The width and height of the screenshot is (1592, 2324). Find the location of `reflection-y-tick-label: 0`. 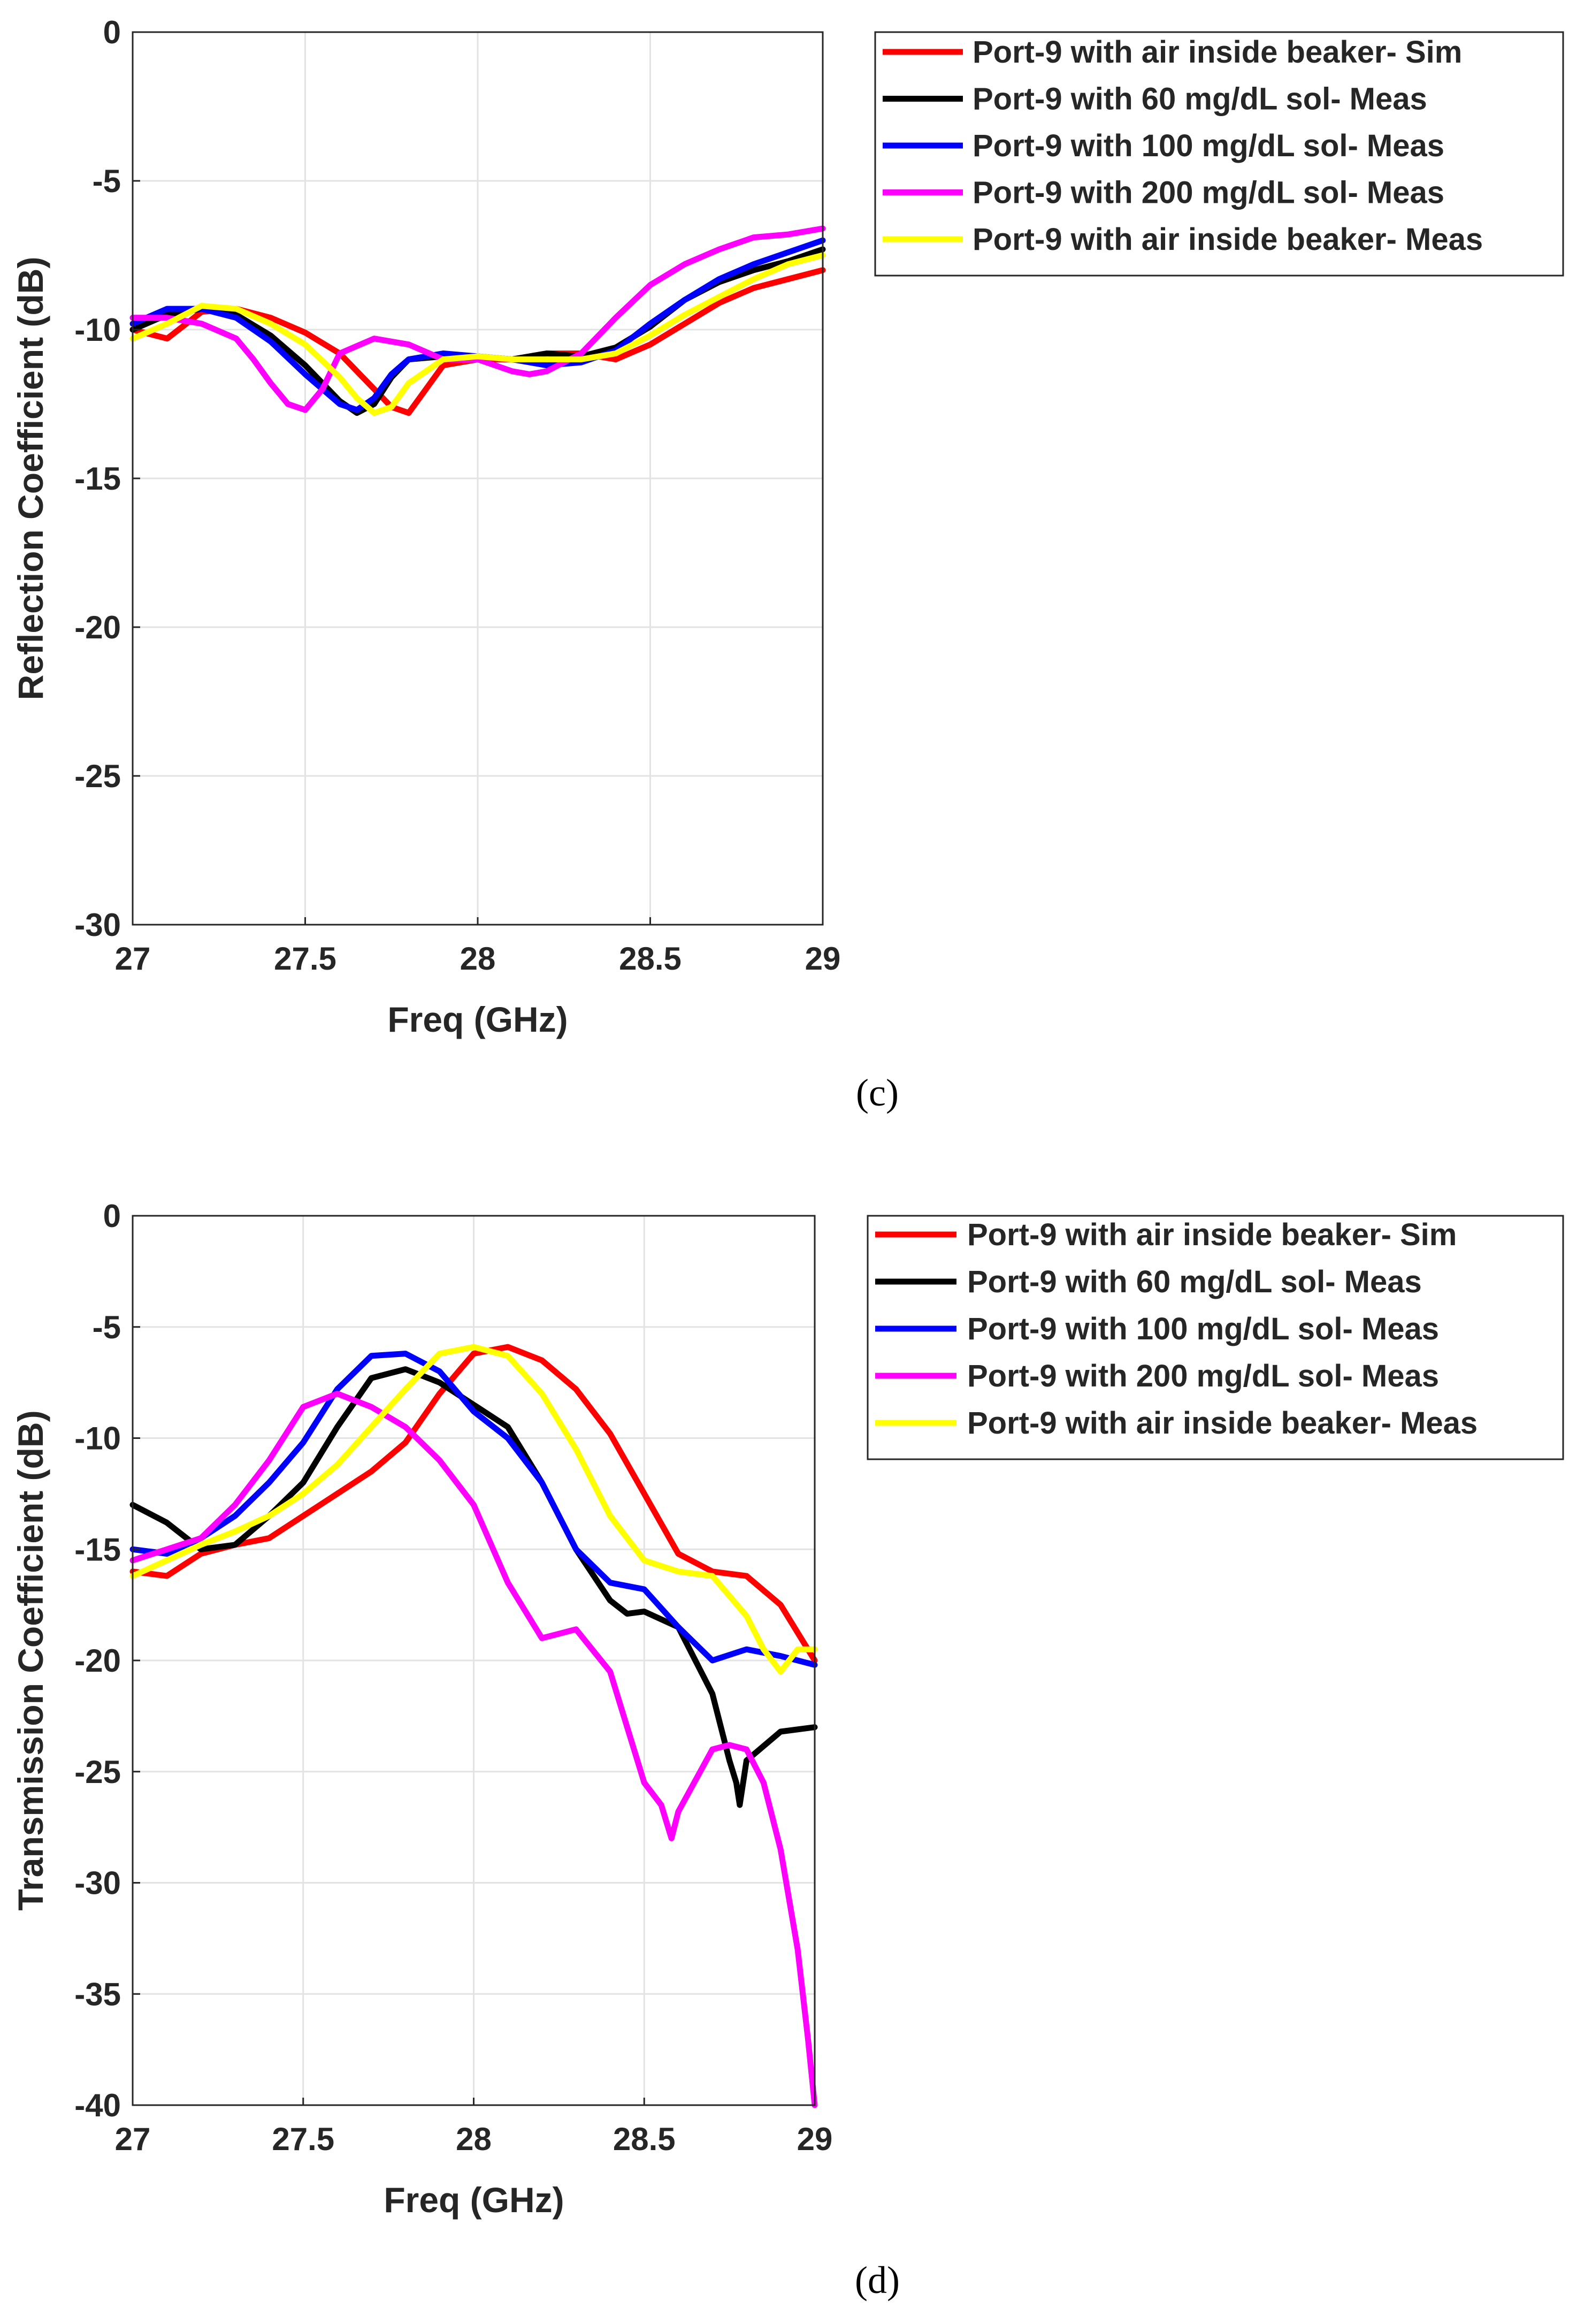

reflection-y-tick-label: 0 is located at coordinates (112, 32).